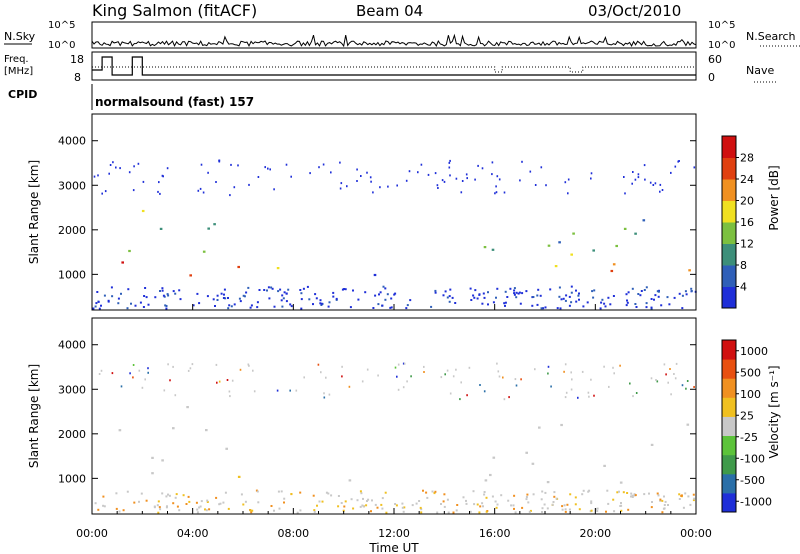  What do you see at coordinates (293, 533) in the screenshot?
I see `x-tick-label: 08:00` at bounding box center [293, 533].